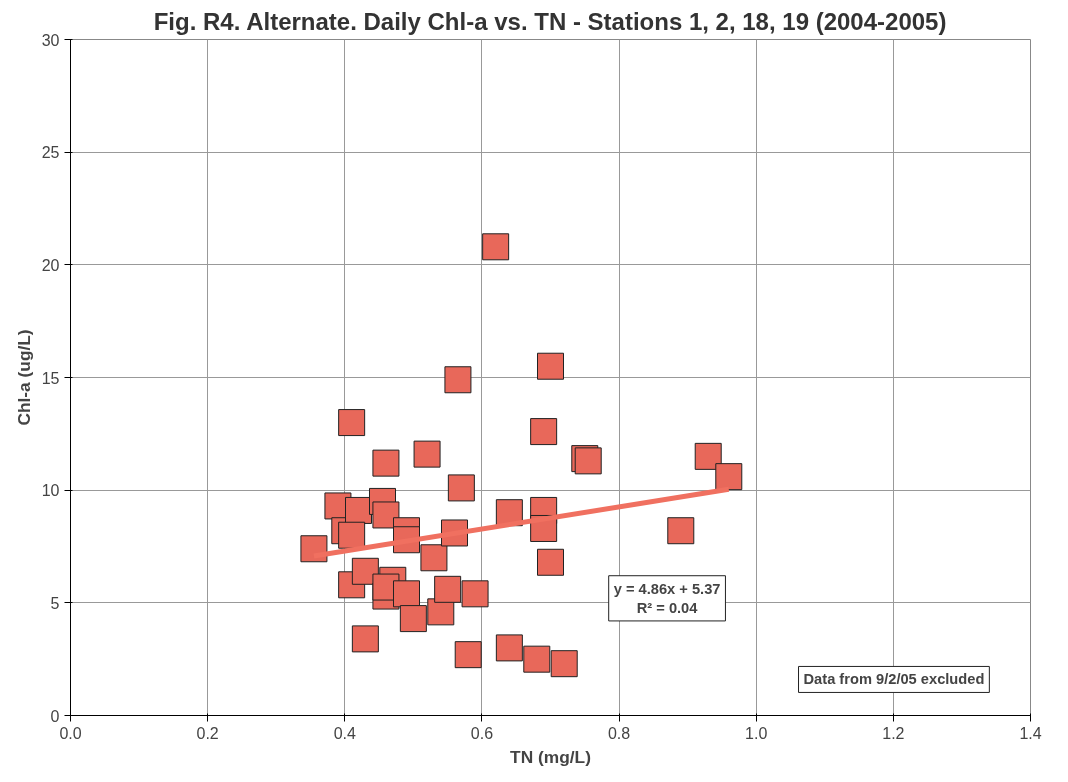 Image resolution: width=1068 pixels, height=782 pixels. What do you see at coordinates (23, 377) in the screenshot?
I see `y-axis-title: Chl-a (ug/L)` at bounding box center [23, 377].